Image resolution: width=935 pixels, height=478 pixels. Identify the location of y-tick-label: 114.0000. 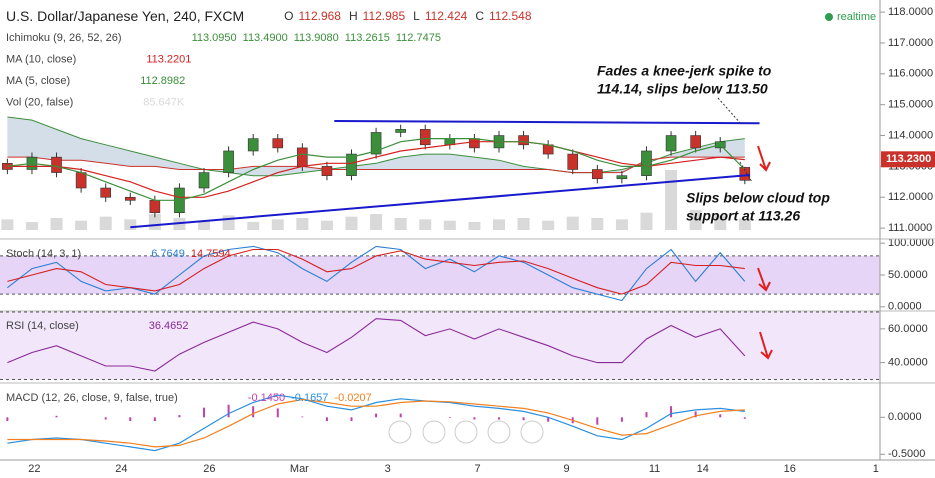
(910, 135).